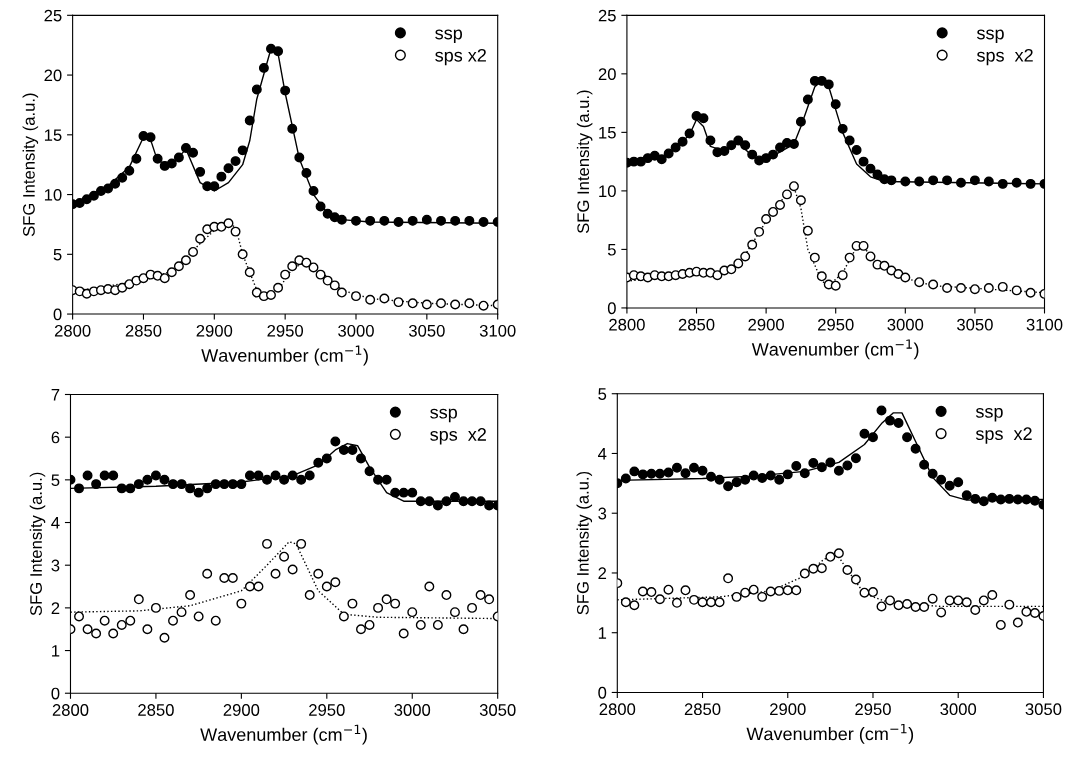 This screenshot has height=766, width=1068. I want to click on y-tick-label: 1, so click(56, 651).